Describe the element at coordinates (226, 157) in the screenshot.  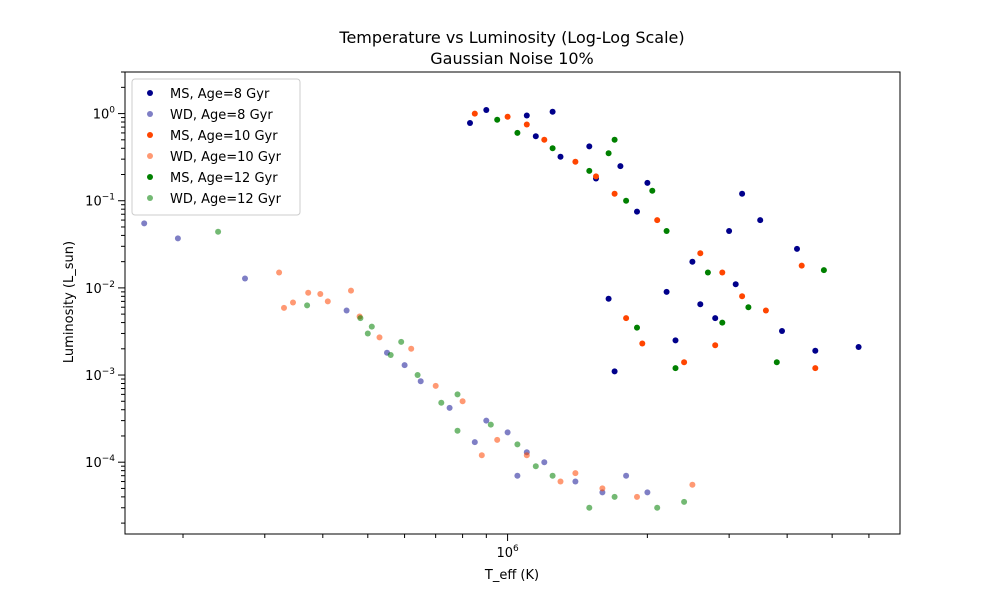
I see `legend-label: WD, Age=10 Gyr` at that location.